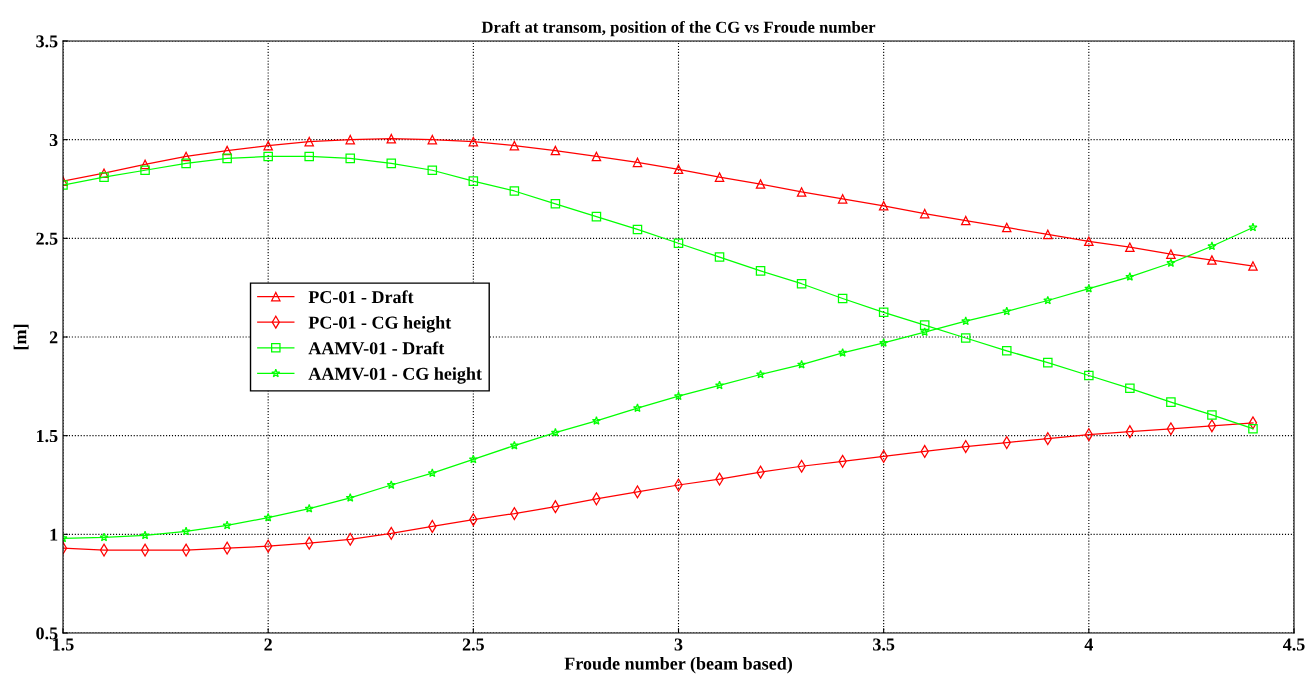 The height and width of the screenshot is (685, 1312). What do you see at coordinates (884, 644) in the screenshot?
I see `x-tick-label: 3.5` at bounding box center [884, 644].